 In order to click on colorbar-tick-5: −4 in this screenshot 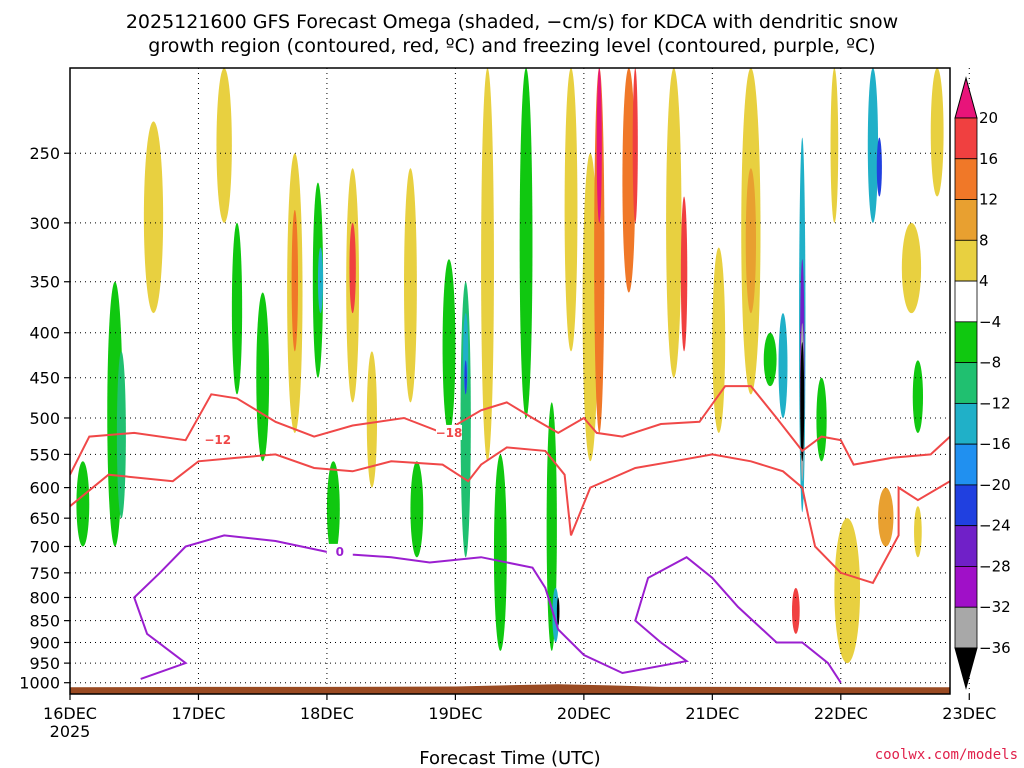, I will do `click(990, 322)`.